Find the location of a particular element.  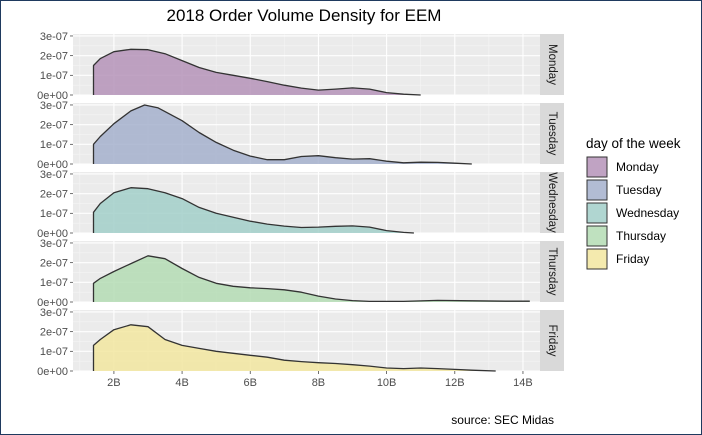

legend-key-wednesday is located at coordinates (597, 213).